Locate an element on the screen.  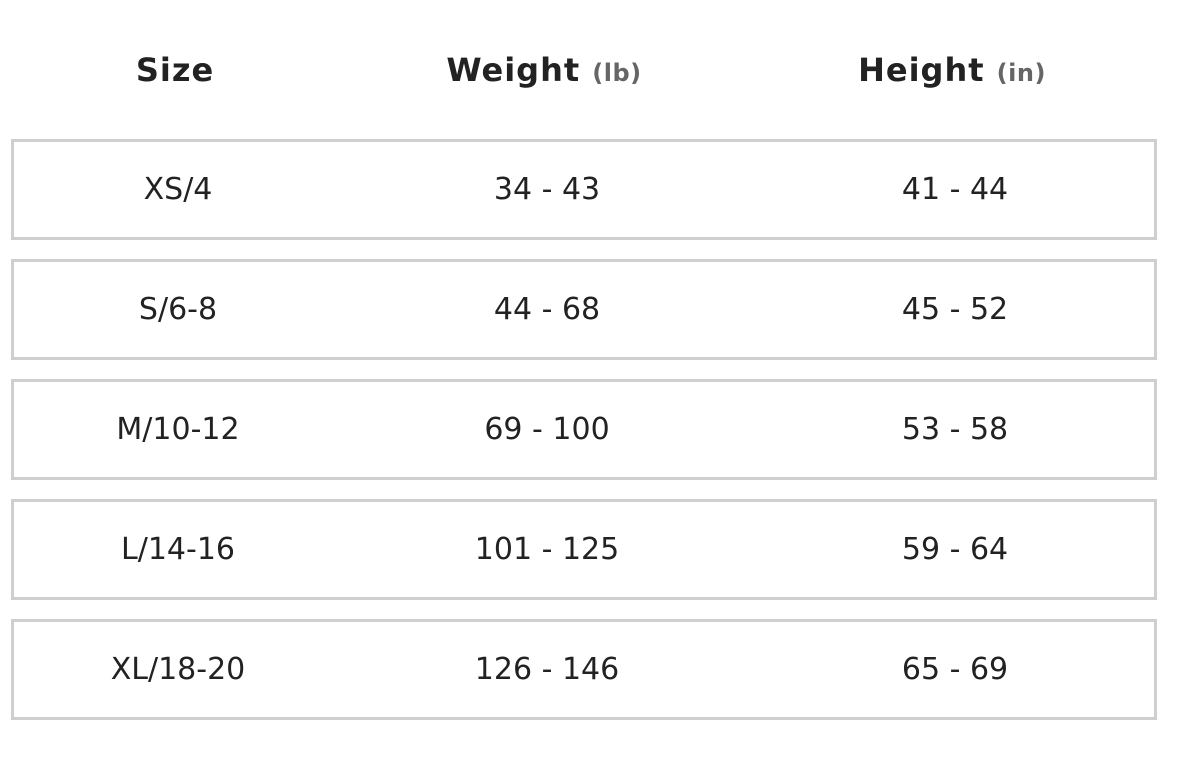
table-row: M/10-12 69 - 100 53 - 58 is located at coordinates (584, 429).